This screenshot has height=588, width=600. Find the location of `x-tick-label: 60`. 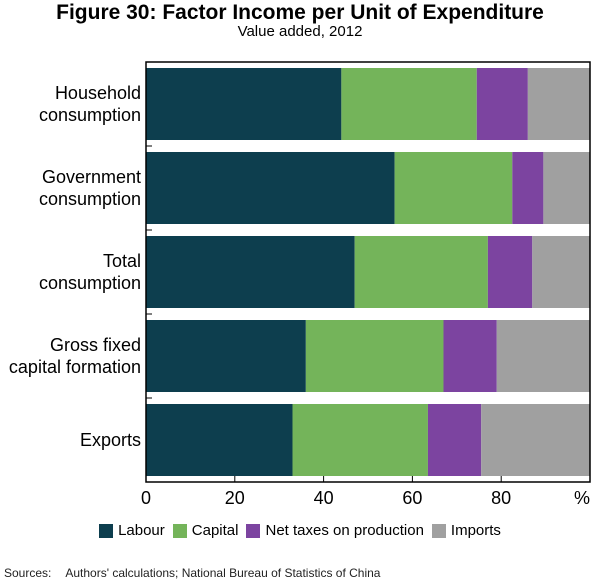

x-tick-label: 60 is located at coordinates (412, 498).